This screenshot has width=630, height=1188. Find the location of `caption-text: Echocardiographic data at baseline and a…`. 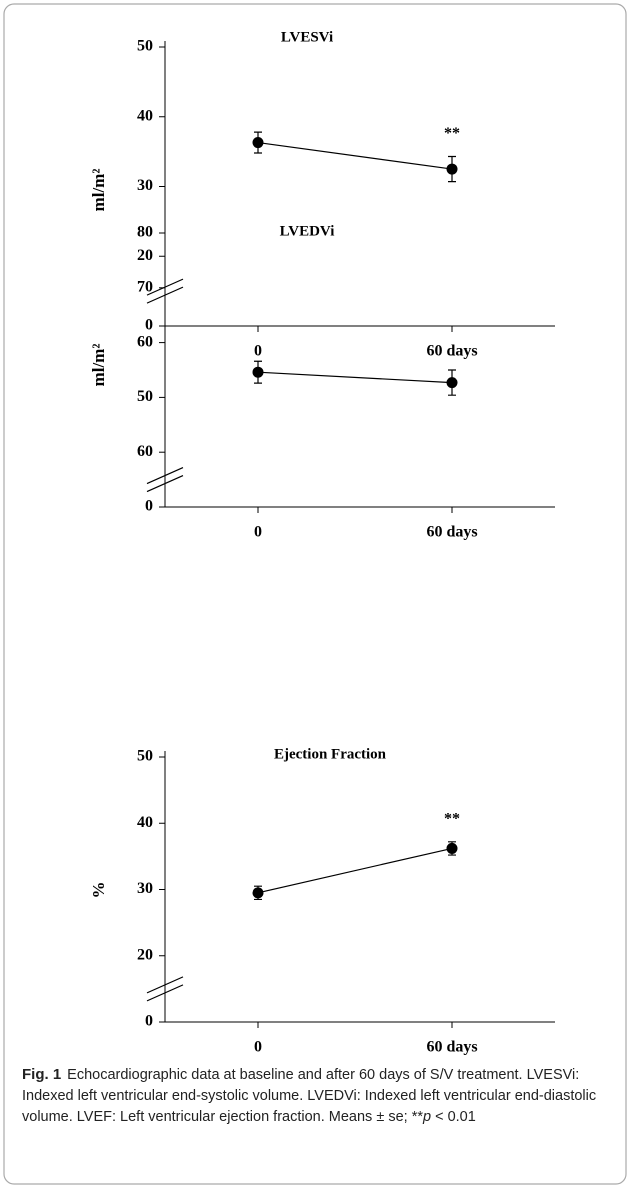

caption-text: Echocardiographic data at baseline and a… is located at coordinates (309, 1096).